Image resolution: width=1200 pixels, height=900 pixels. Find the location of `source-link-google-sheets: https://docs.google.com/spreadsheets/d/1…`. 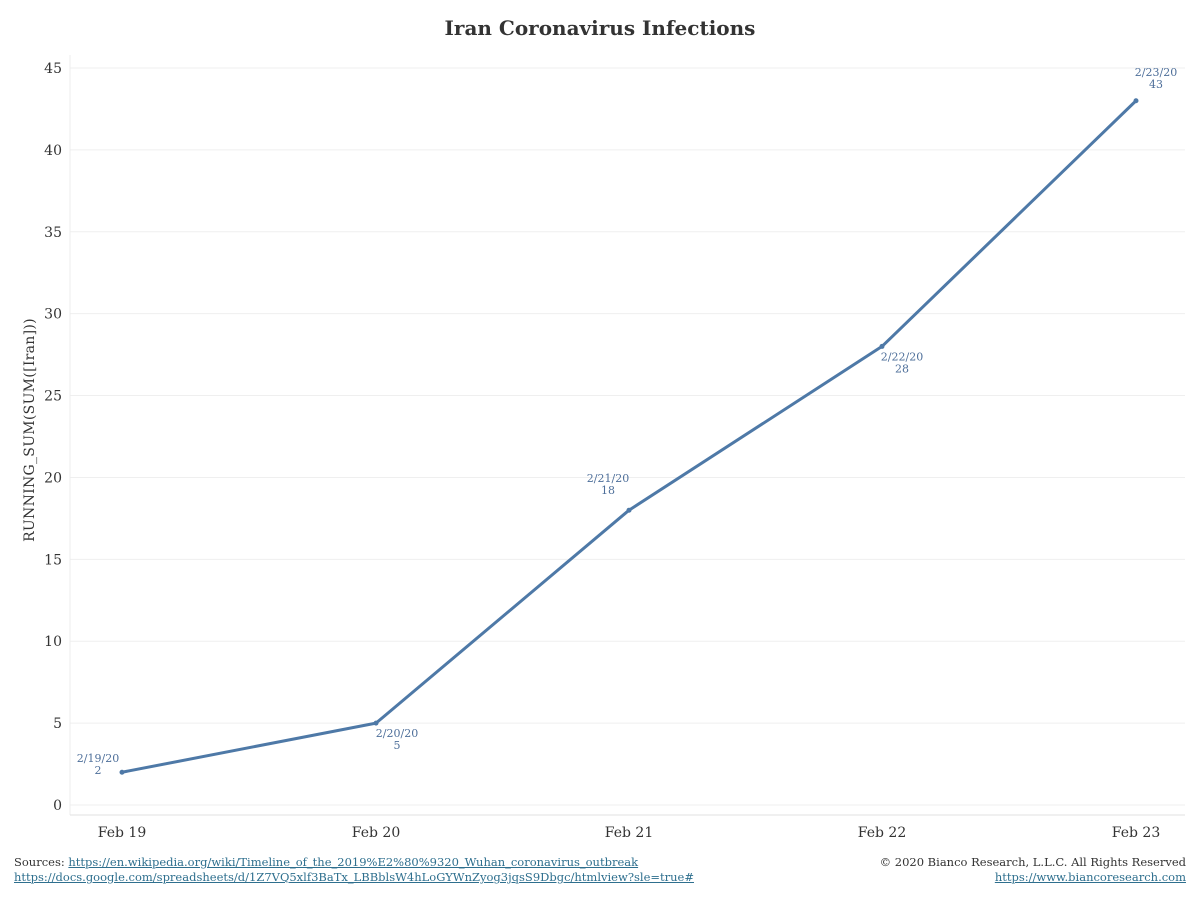

source-link-google-sheets: https://docs.google.com/spreadsheets/d/1… is located at coordinates (354, 877).